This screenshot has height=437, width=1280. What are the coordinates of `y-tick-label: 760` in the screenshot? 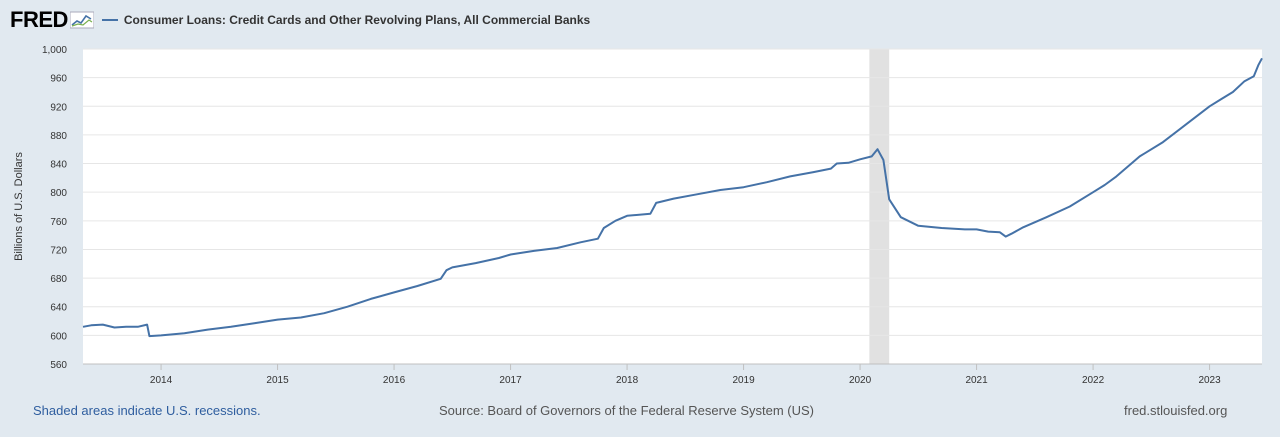 It's located at (58, 222).